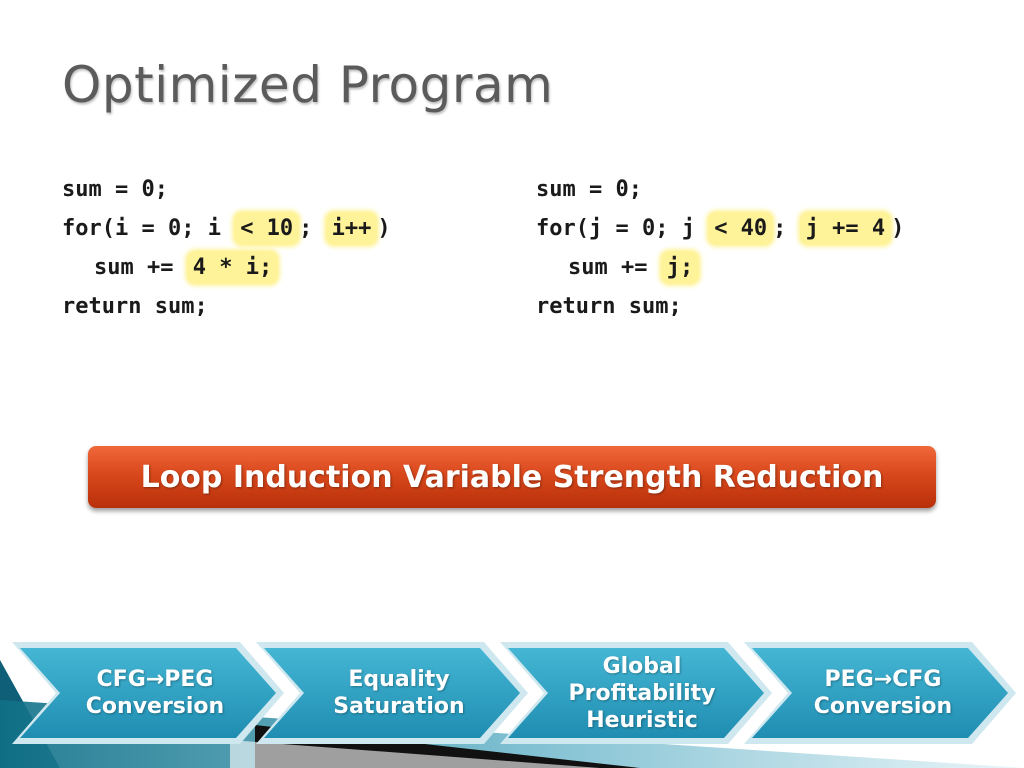 This screenshot has width=1024, height=768. I want to click on highlighted-expression: 4 * i;, so click(232, 267).